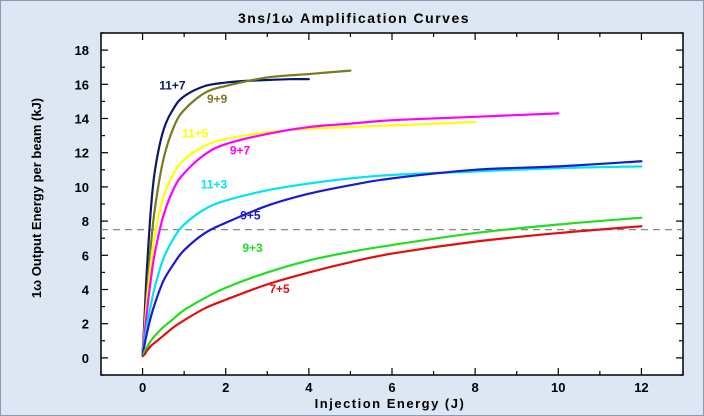 Image resolution: width=704 pixels, height=416 pixels. I want to click on curve-label-9-plus-3: 9+3, so click(252, 248).